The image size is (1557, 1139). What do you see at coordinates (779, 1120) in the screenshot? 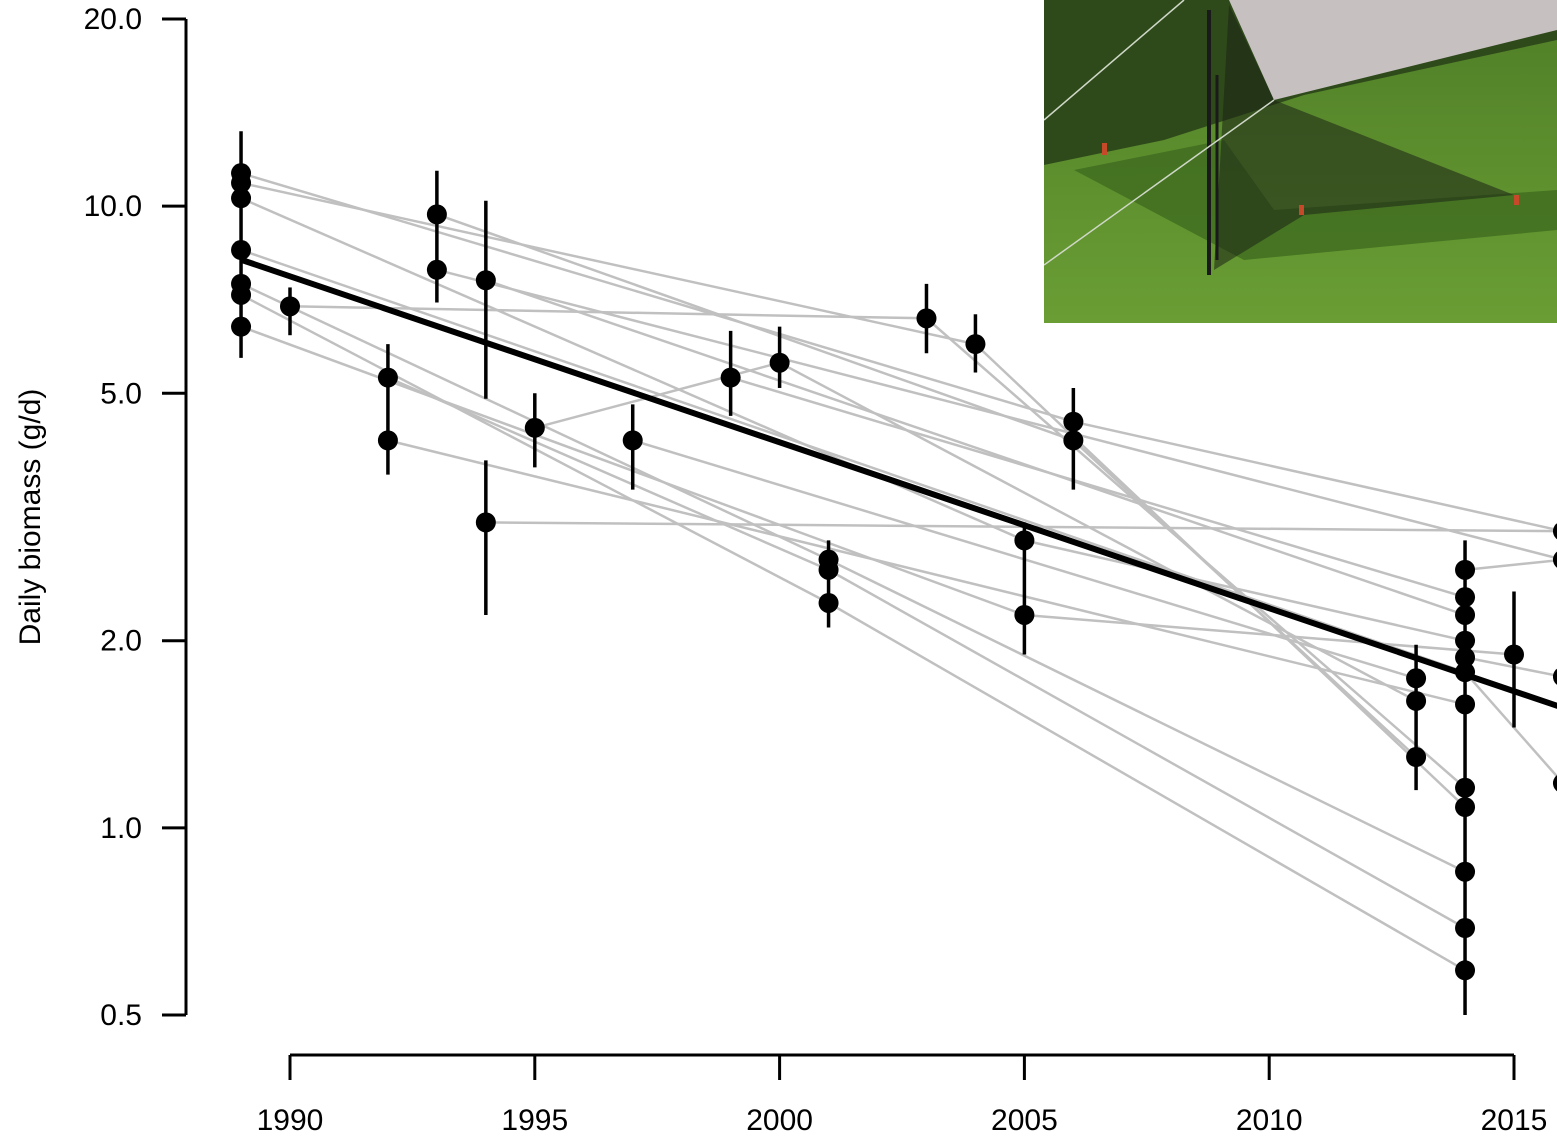
I see `x-tick-label: 2000` at bounding box center [779, 1120].